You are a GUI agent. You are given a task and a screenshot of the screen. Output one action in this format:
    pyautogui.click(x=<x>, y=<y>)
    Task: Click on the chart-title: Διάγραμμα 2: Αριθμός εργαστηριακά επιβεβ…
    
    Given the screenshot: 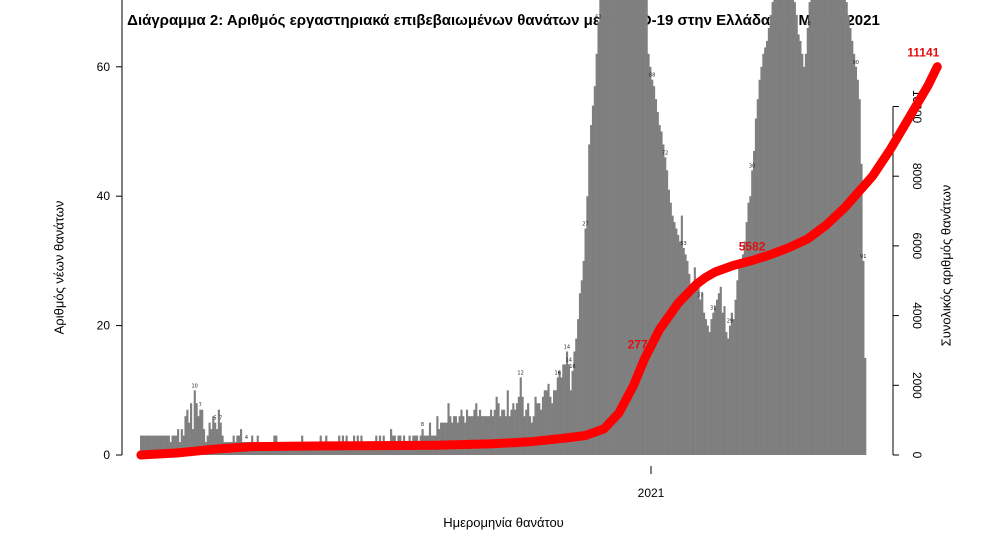 What is the action you would take?
    pyautogui.click(x=503, y=20)
    